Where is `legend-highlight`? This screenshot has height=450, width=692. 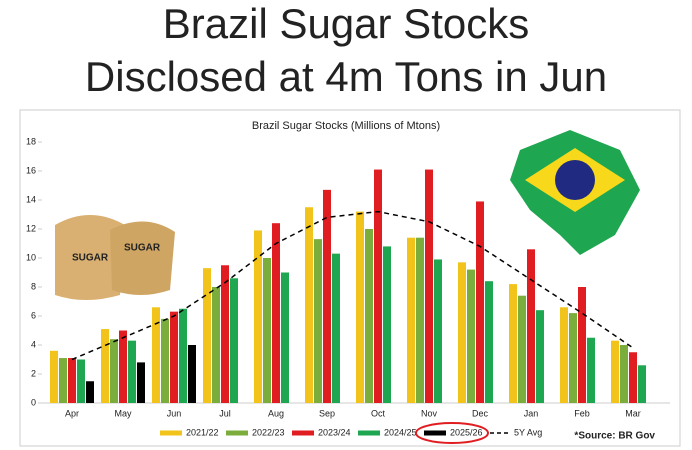
legend-highlight is located at coordinates (452, 433).